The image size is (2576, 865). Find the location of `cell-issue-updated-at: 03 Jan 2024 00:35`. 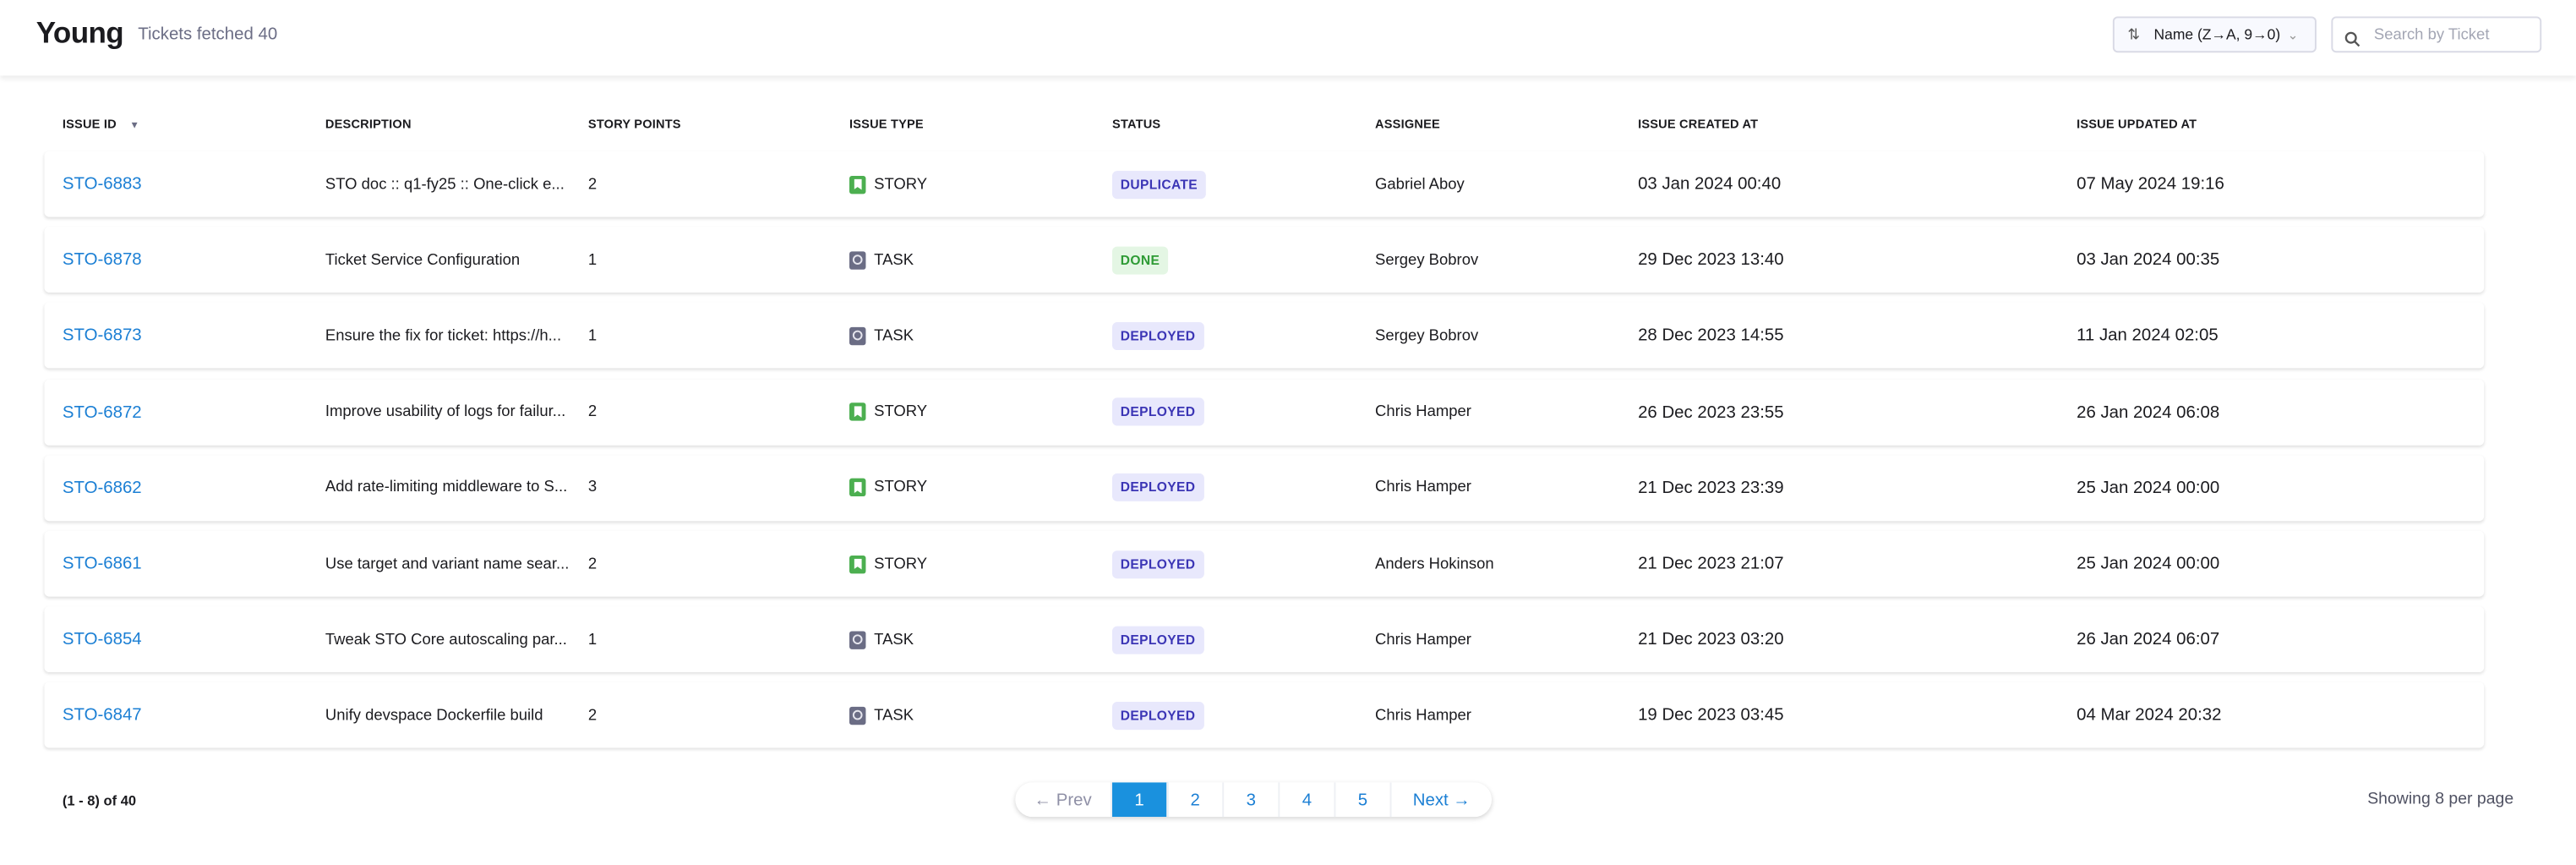

cell-issue-updated-at: 03 Jan 2024 00:35 is located at coordinates (2148, 260).